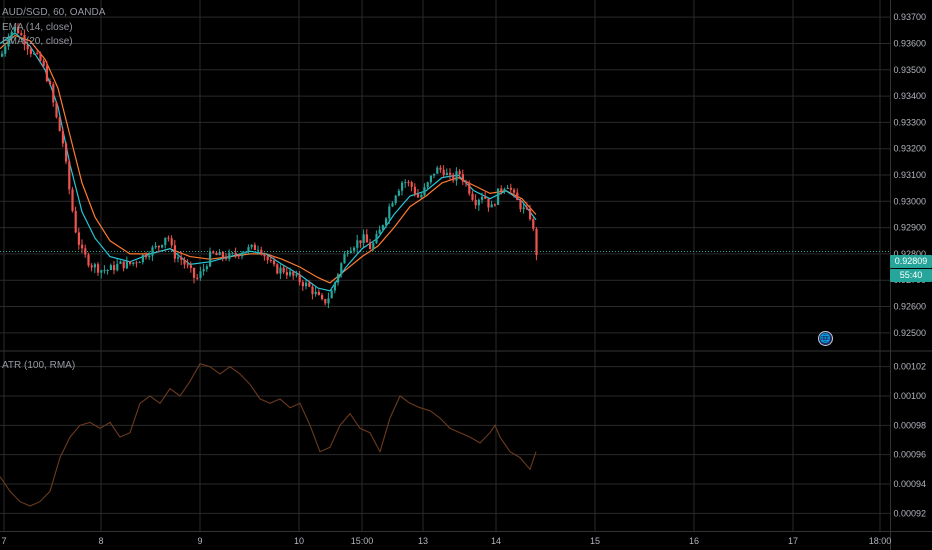  I want to click on symbol-legend: AUD/SGD, 60, OANDA, so click(53, 12).